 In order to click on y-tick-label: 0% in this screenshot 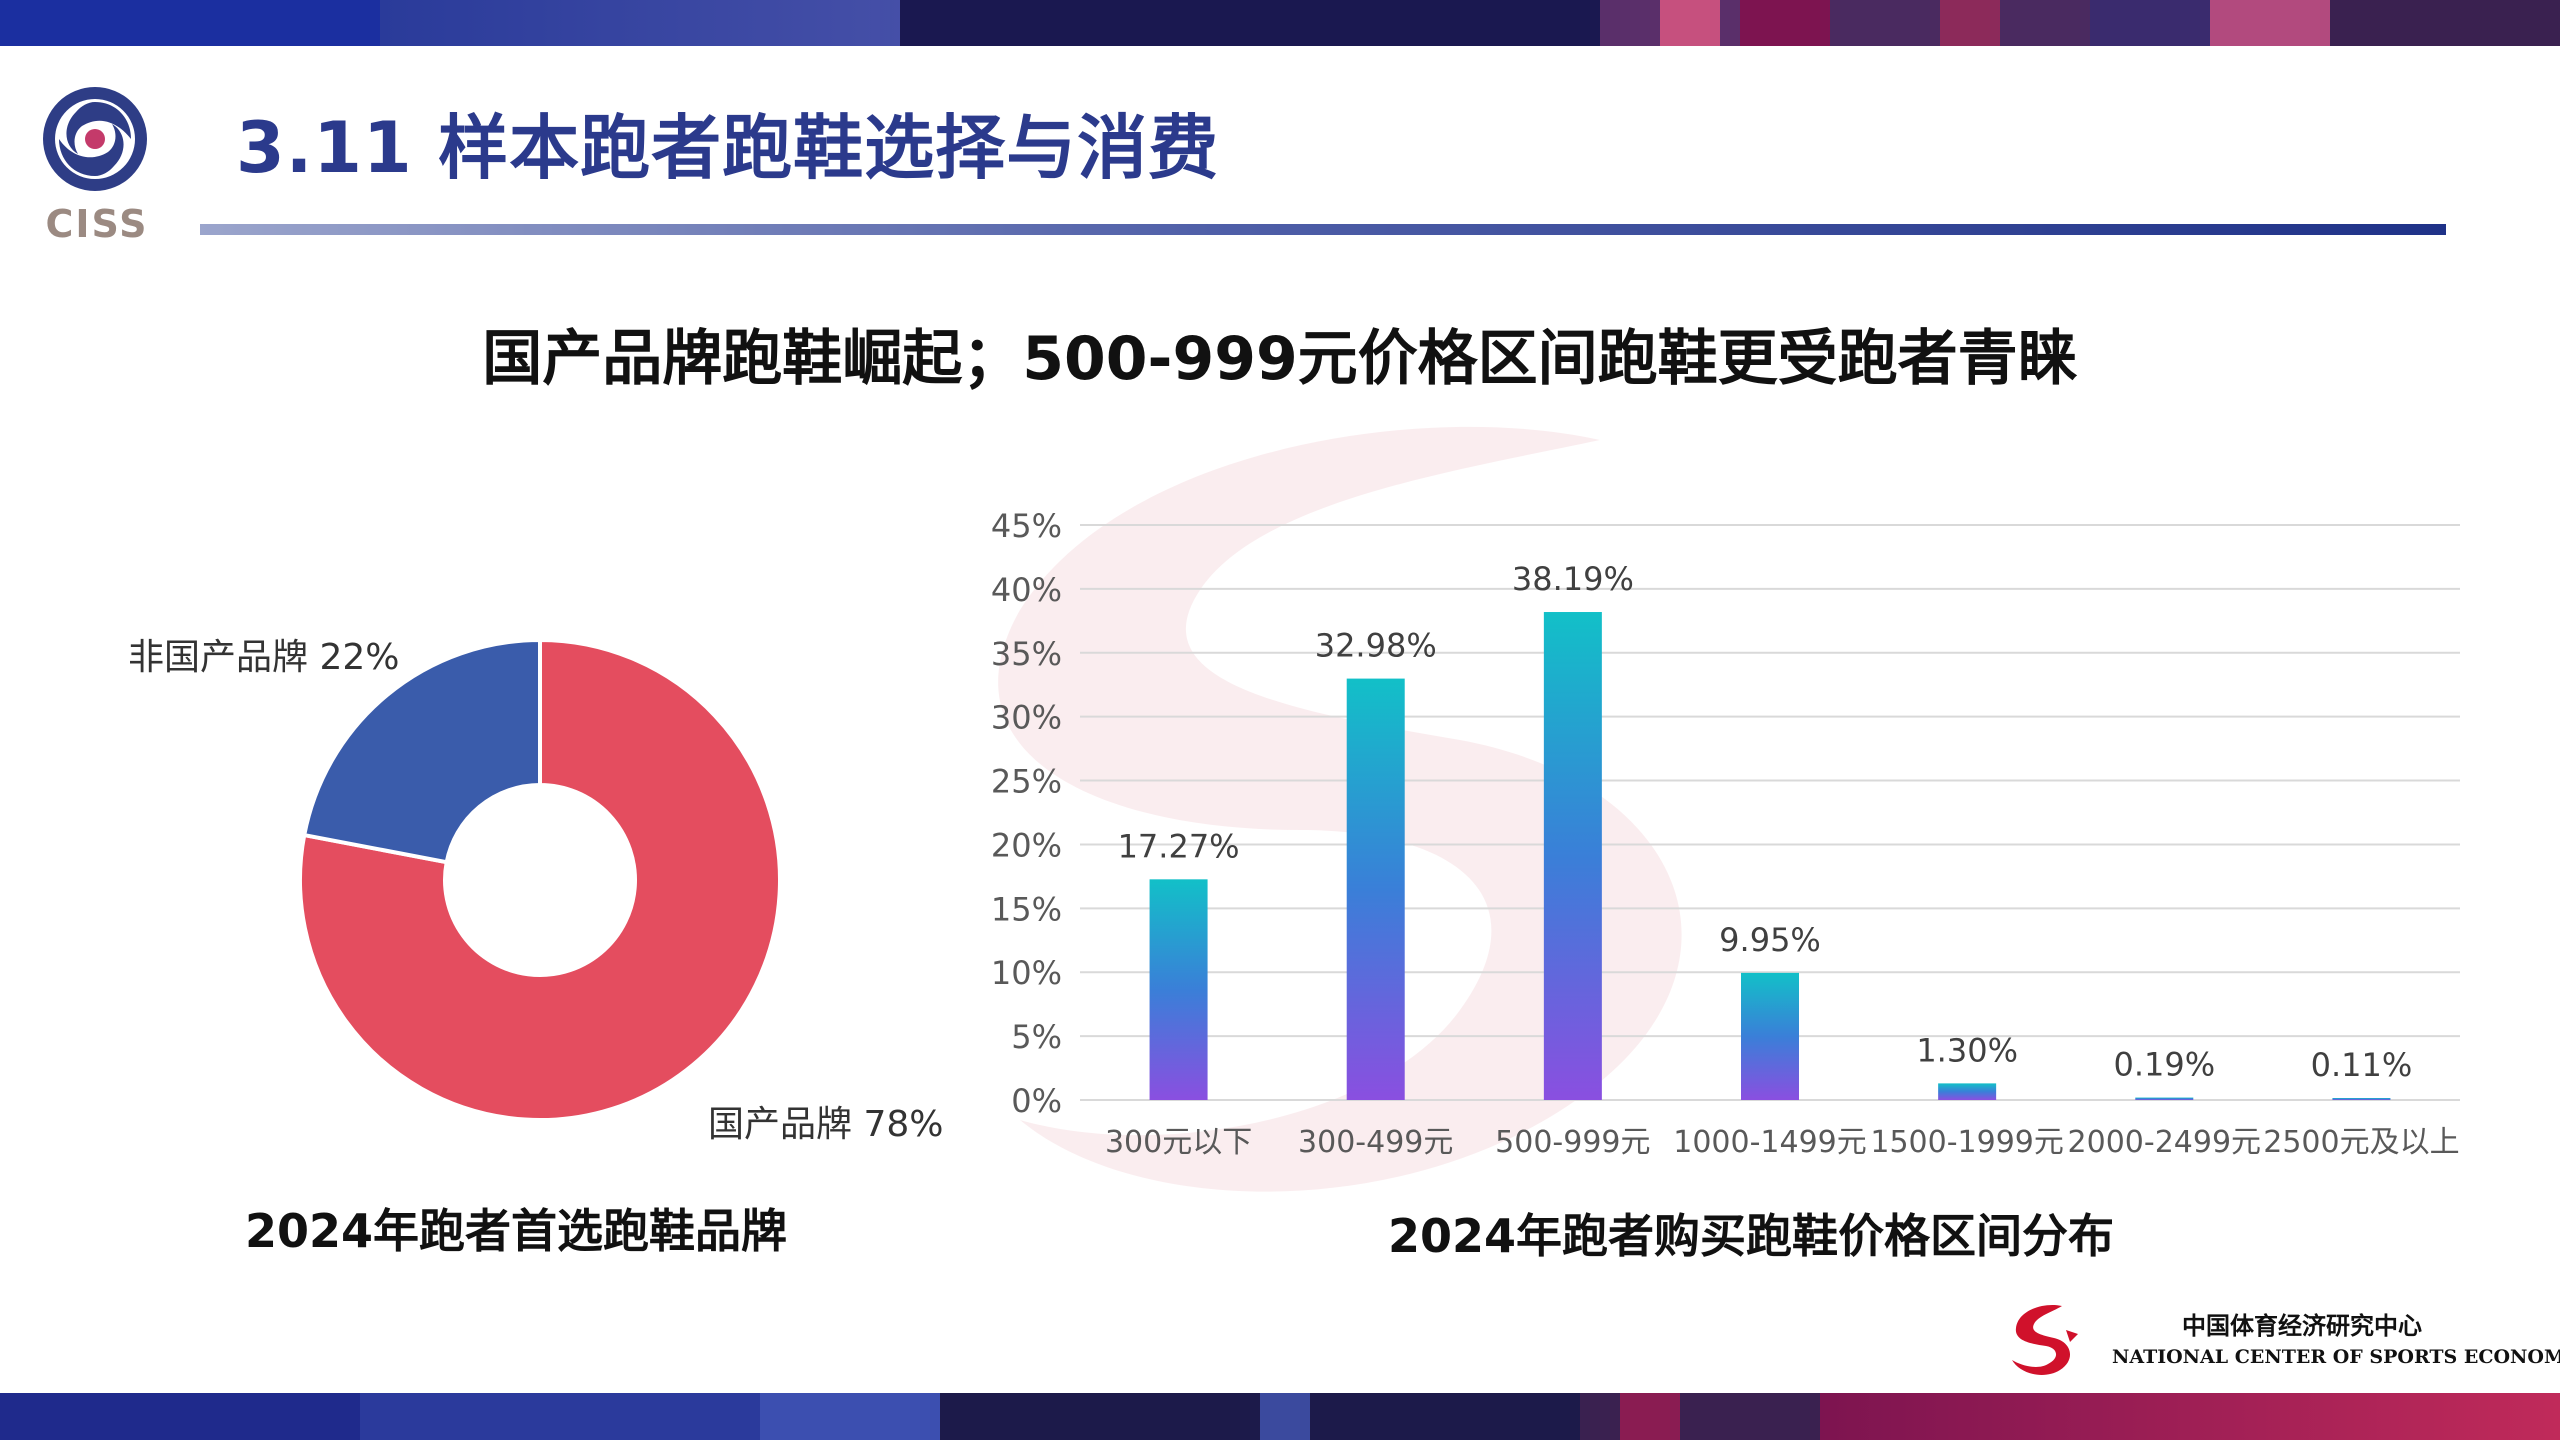, I will do `click(1036, 1101)`.